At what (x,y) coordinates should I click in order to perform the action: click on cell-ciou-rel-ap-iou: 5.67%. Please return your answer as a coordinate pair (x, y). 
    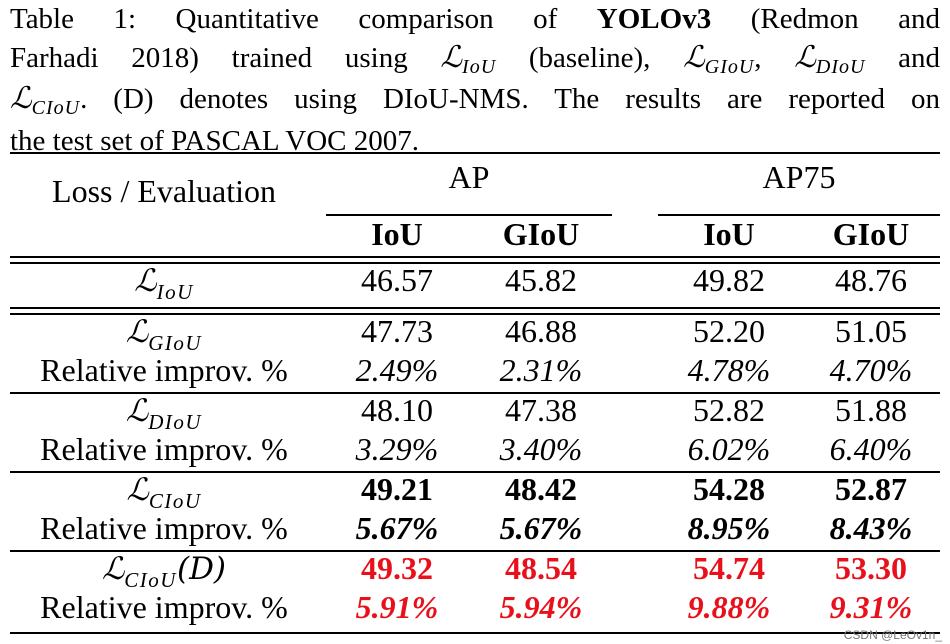
    Looking at the image, I should click on (397, 528).